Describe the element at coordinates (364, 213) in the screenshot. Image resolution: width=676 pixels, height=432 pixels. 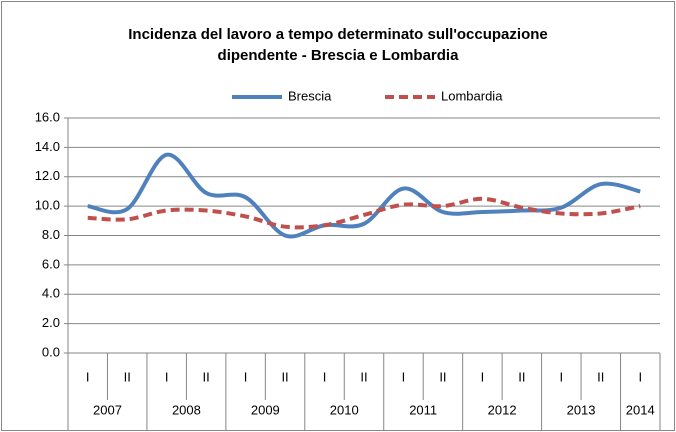
I see `series-line` at that location.